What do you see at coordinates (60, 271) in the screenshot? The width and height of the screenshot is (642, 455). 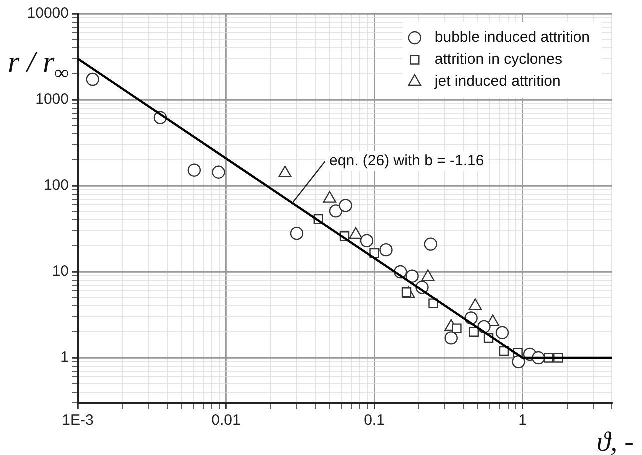 I see `y-tick-label: 10` at bounding box center [60, 271].